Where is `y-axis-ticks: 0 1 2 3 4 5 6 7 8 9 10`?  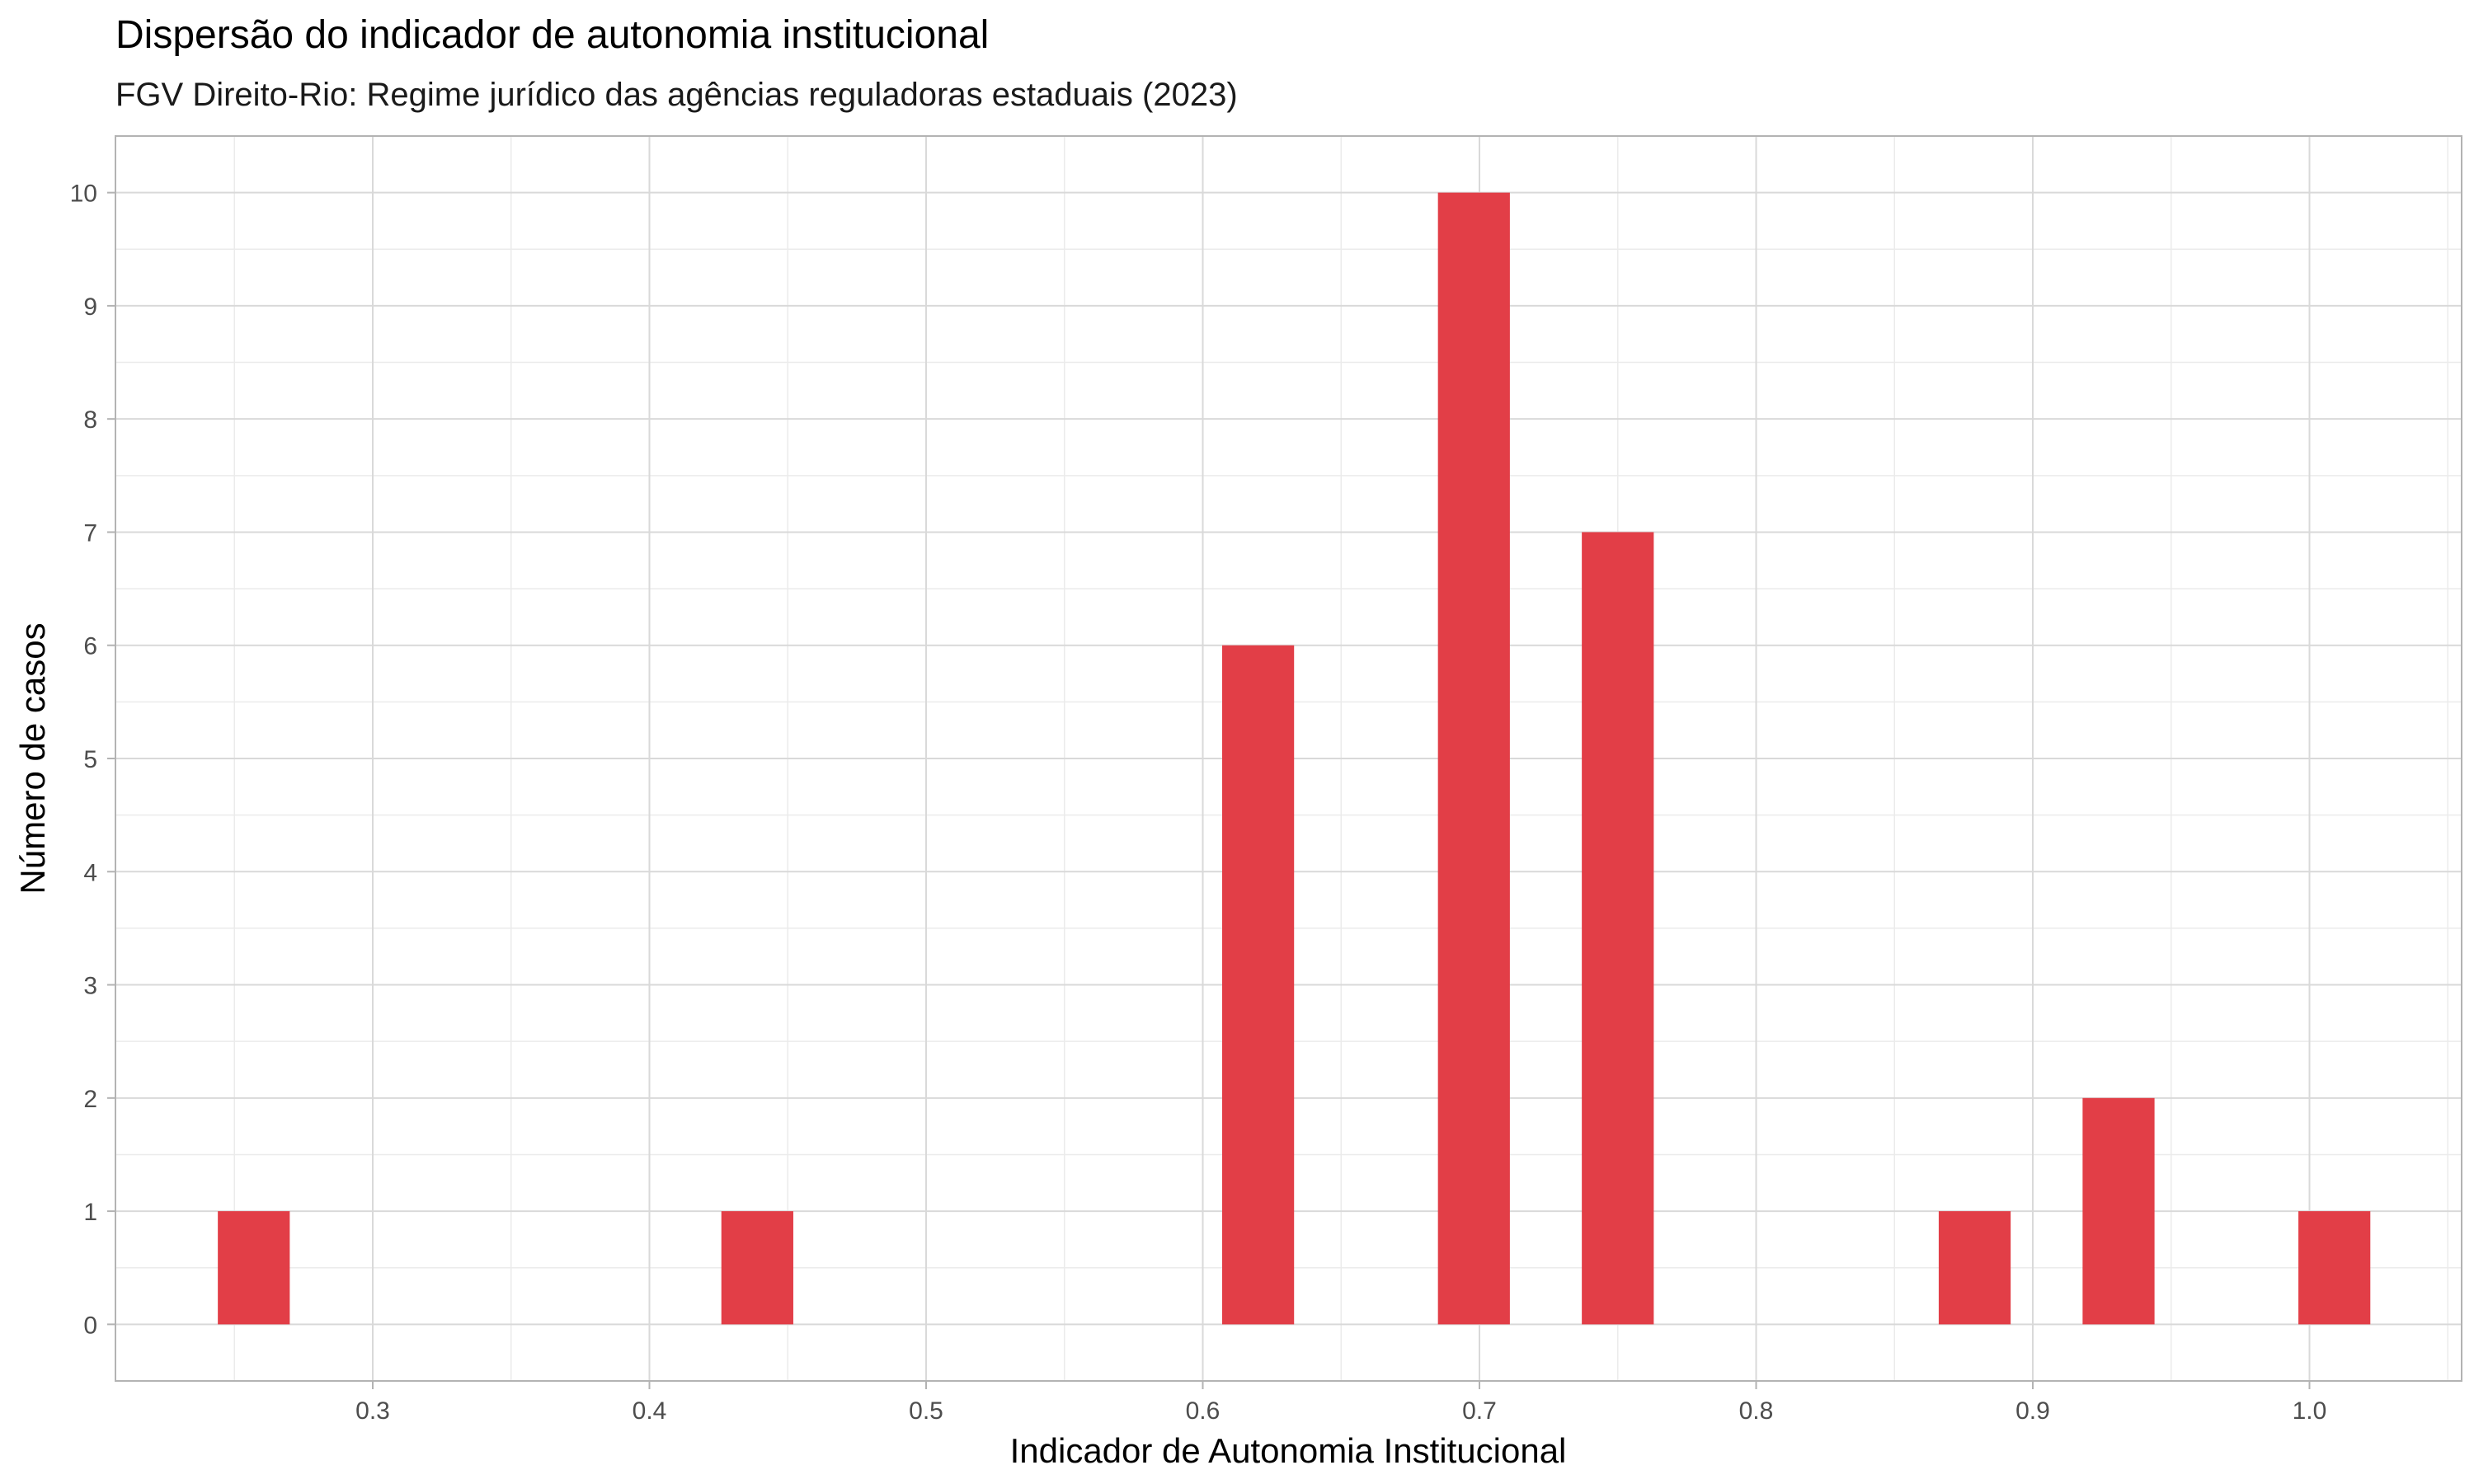 y-axis-ticks: 0 1 2 3 4 5 6 7 8 9 10 is located at coordinates (92, 760).